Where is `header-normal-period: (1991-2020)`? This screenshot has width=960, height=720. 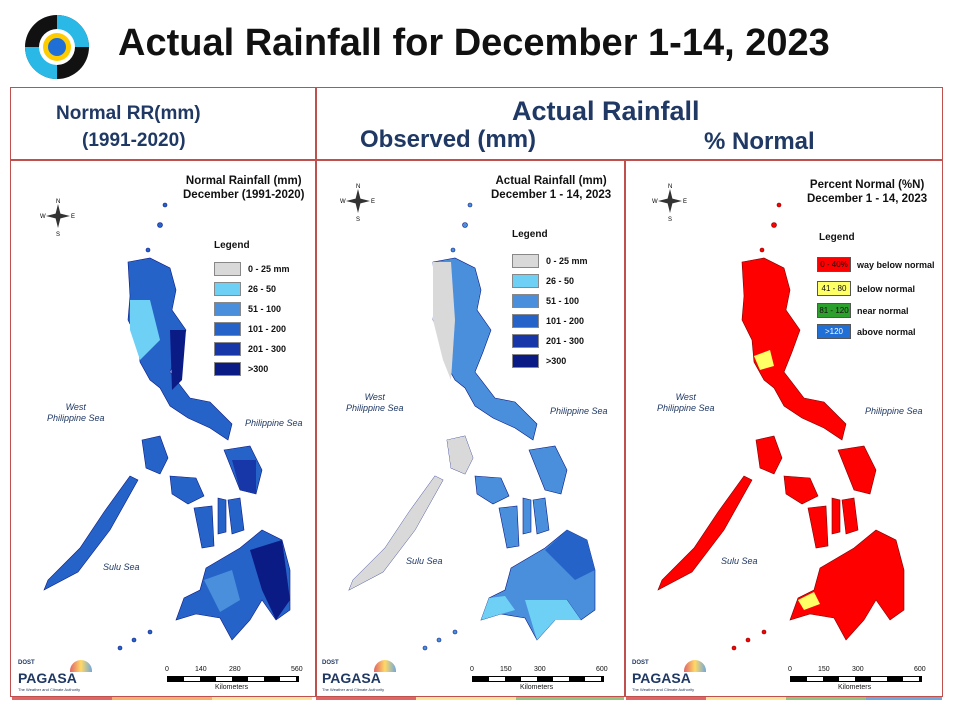
header-normal-period: (1991-2020) is located at coordinates (134, 140).